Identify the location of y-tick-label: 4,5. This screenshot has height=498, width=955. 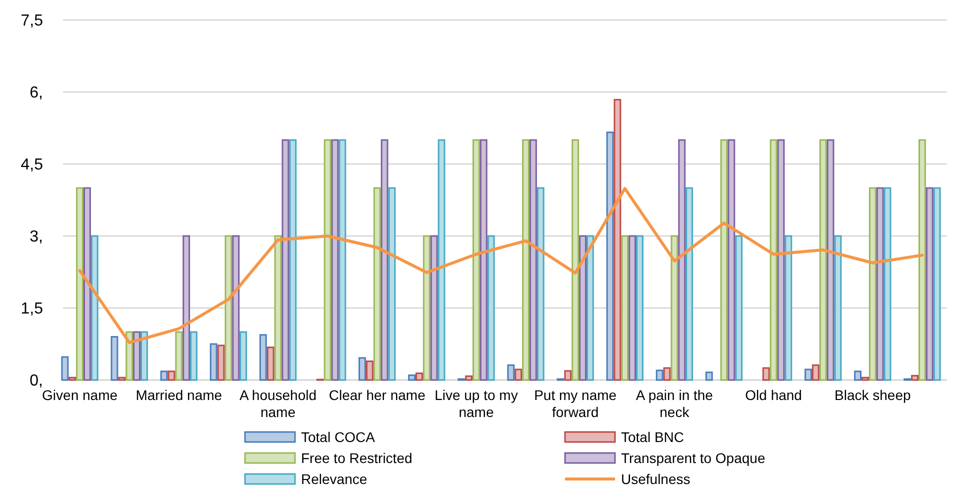
(32, 165).